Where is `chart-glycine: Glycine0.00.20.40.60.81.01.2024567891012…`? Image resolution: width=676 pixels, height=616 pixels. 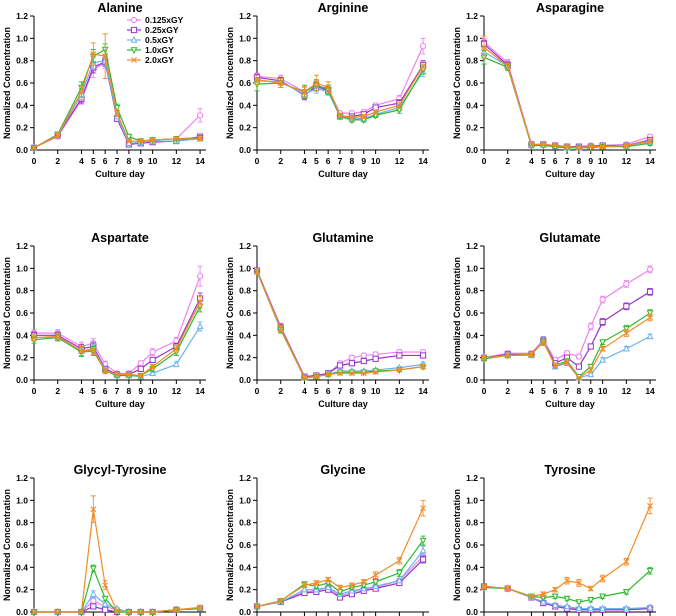 chart-glycine: Glycine0.00.20.40.60.81.01.2024567891012… is located at coordinates (327, 539).